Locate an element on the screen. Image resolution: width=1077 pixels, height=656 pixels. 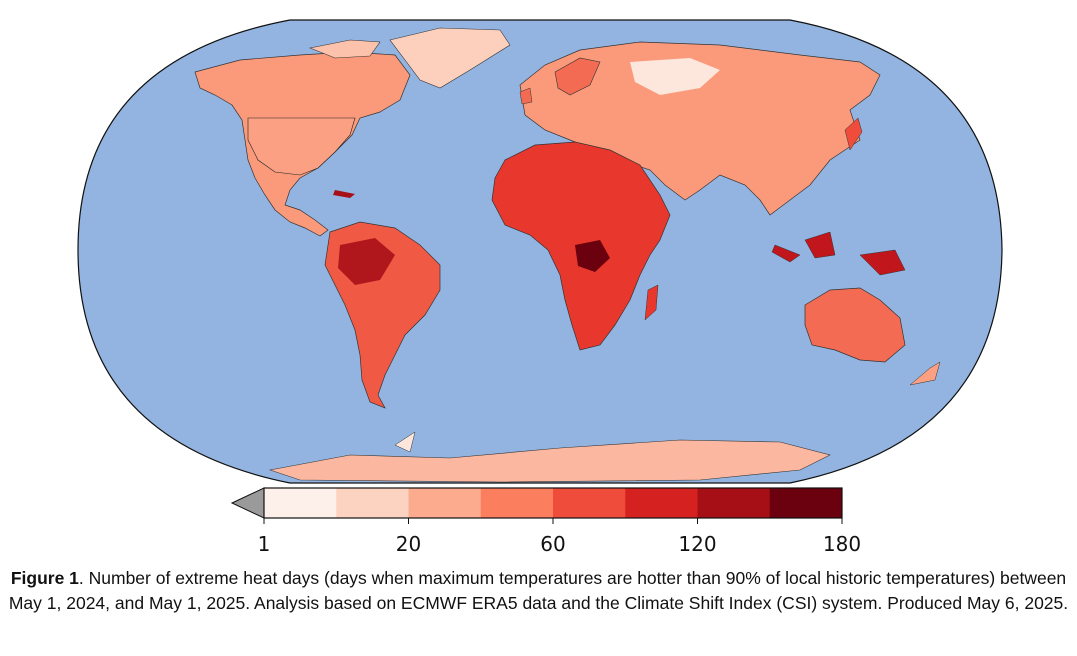
amazon-hotspot is located at coordinates (366, 261).